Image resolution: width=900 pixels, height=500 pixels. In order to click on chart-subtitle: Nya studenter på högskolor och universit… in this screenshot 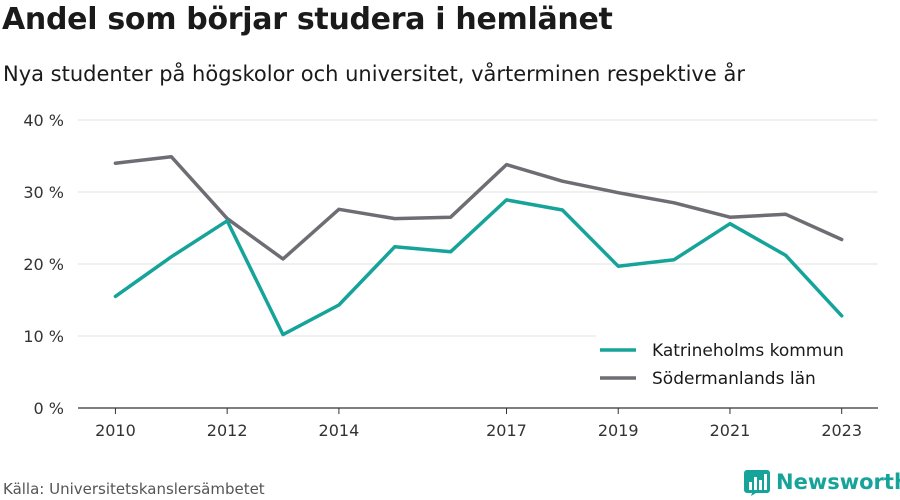, I will do `click(374, 74)`.